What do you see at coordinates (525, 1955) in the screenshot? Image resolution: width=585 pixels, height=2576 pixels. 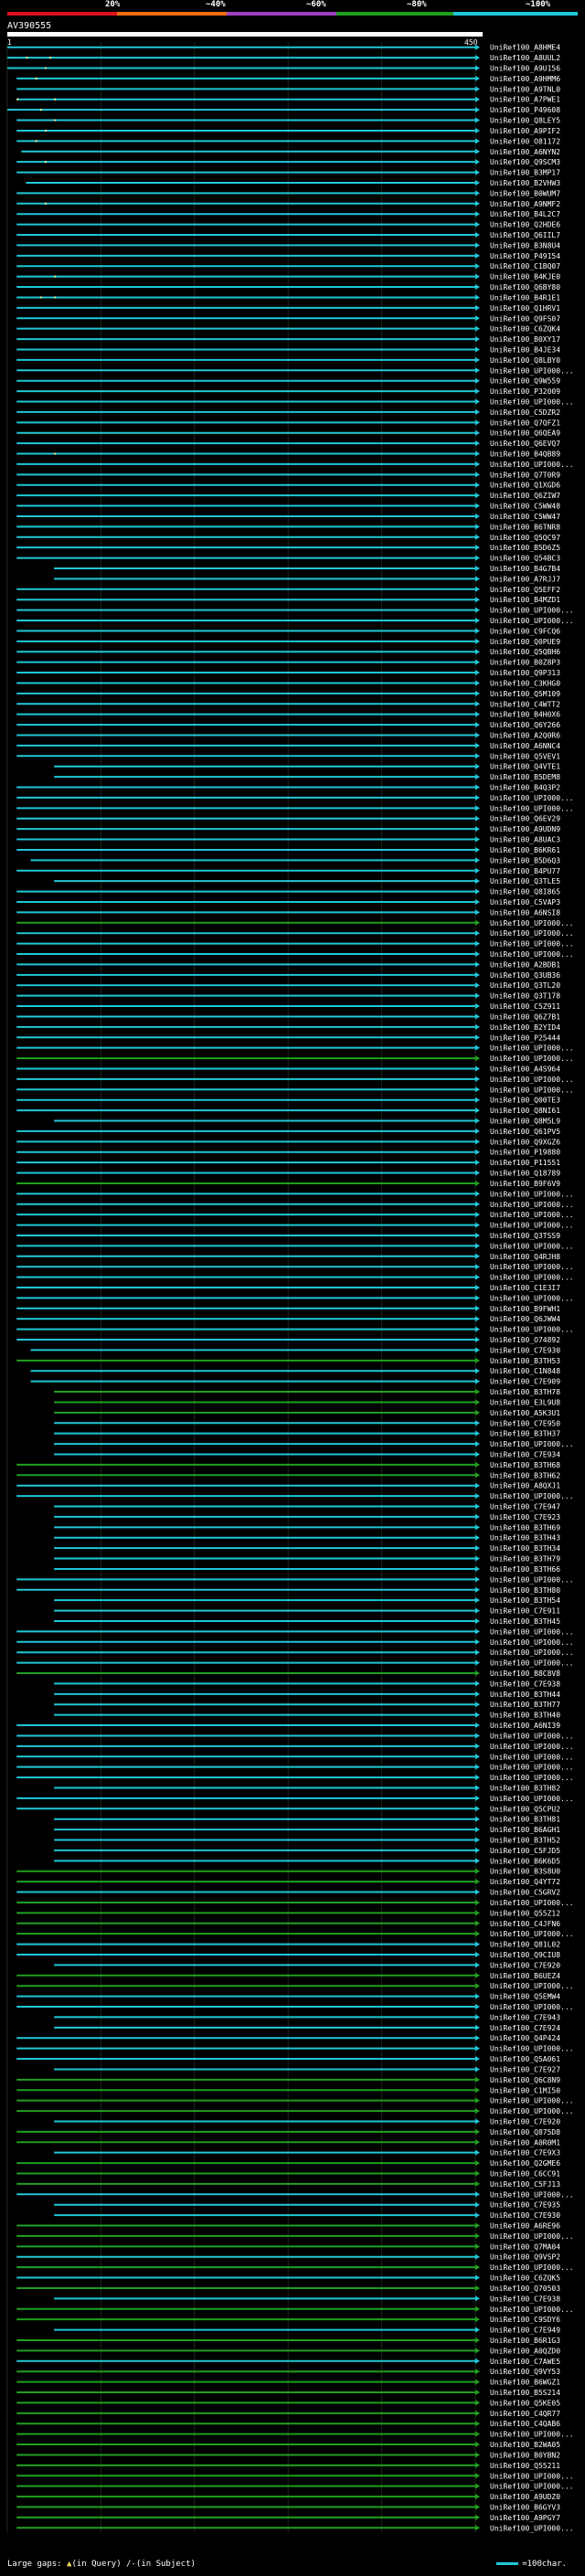 I see `hit-label: UniRef100_Q9CIU8` at bounding box center [525, 1955].